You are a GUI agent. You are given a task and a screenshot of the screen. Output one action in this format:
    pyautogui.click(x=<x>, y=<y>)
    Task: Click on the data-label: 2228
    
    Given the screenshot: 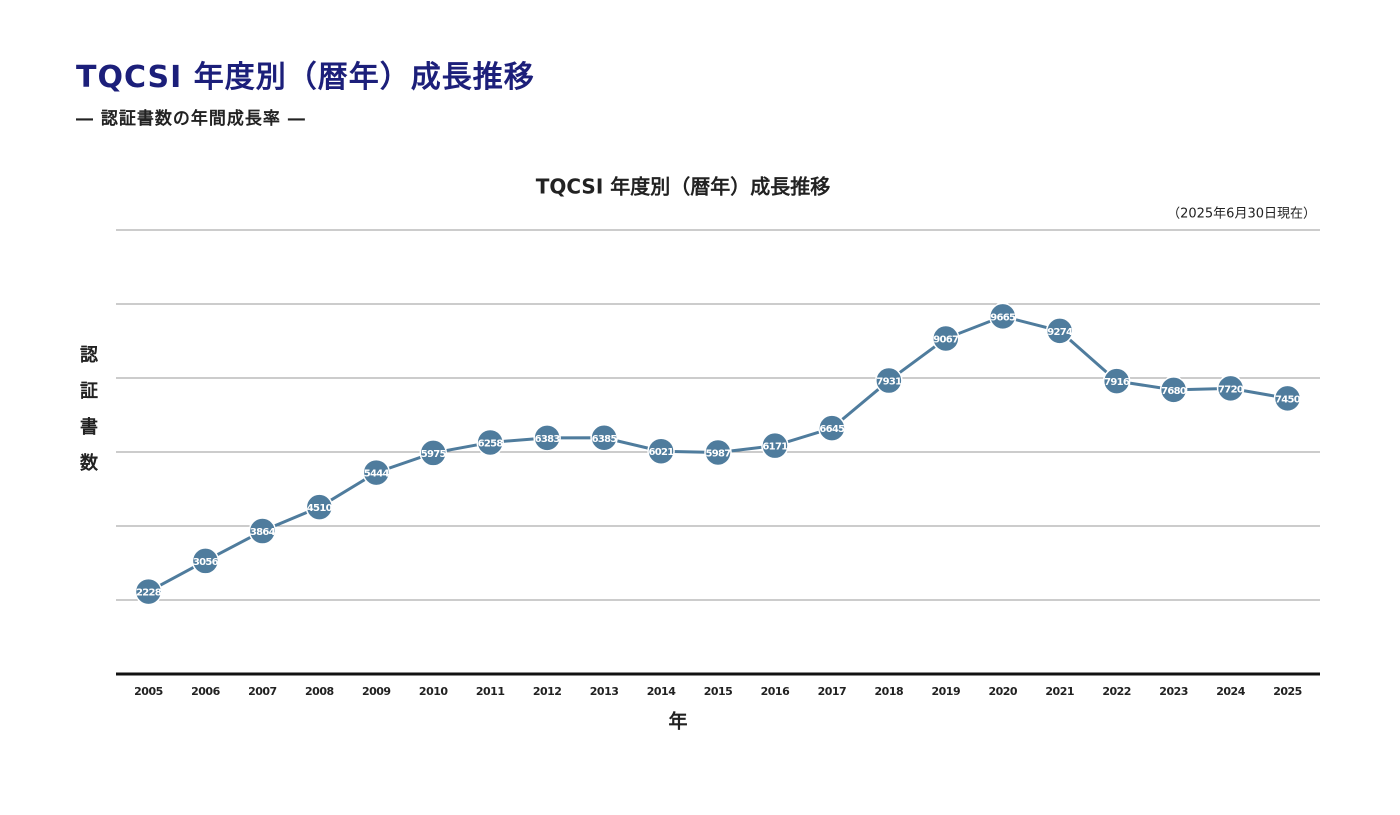 What is the action you would take?
    pyautogui.click(x=149, y=593)
    